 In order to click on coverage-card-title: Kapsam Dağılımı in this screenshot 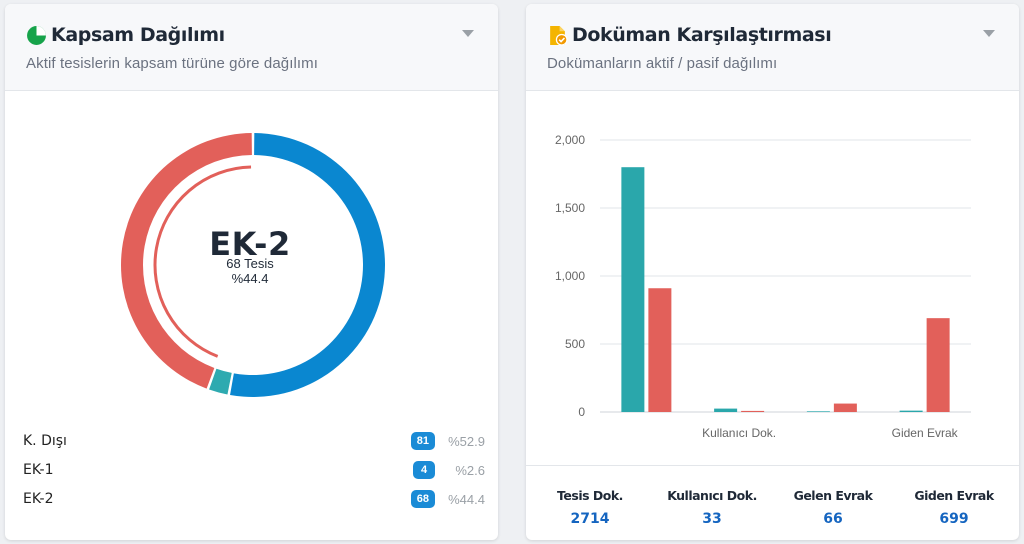, I will do `click(138, 35)`.